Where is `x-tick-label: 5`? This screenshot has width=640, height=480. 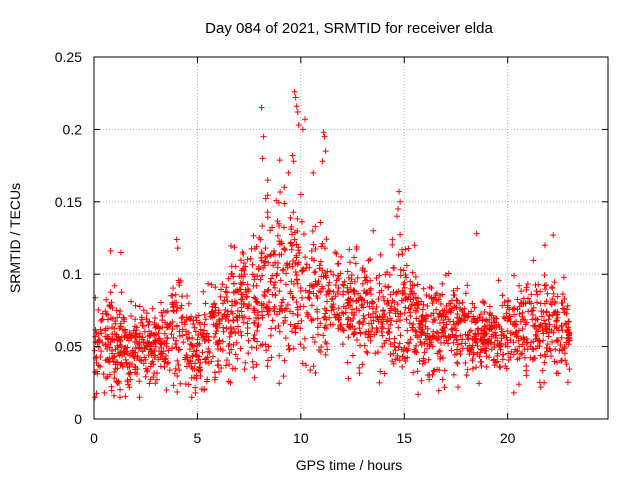
x-tick-label: 5 is located at coordinates (198, 438).